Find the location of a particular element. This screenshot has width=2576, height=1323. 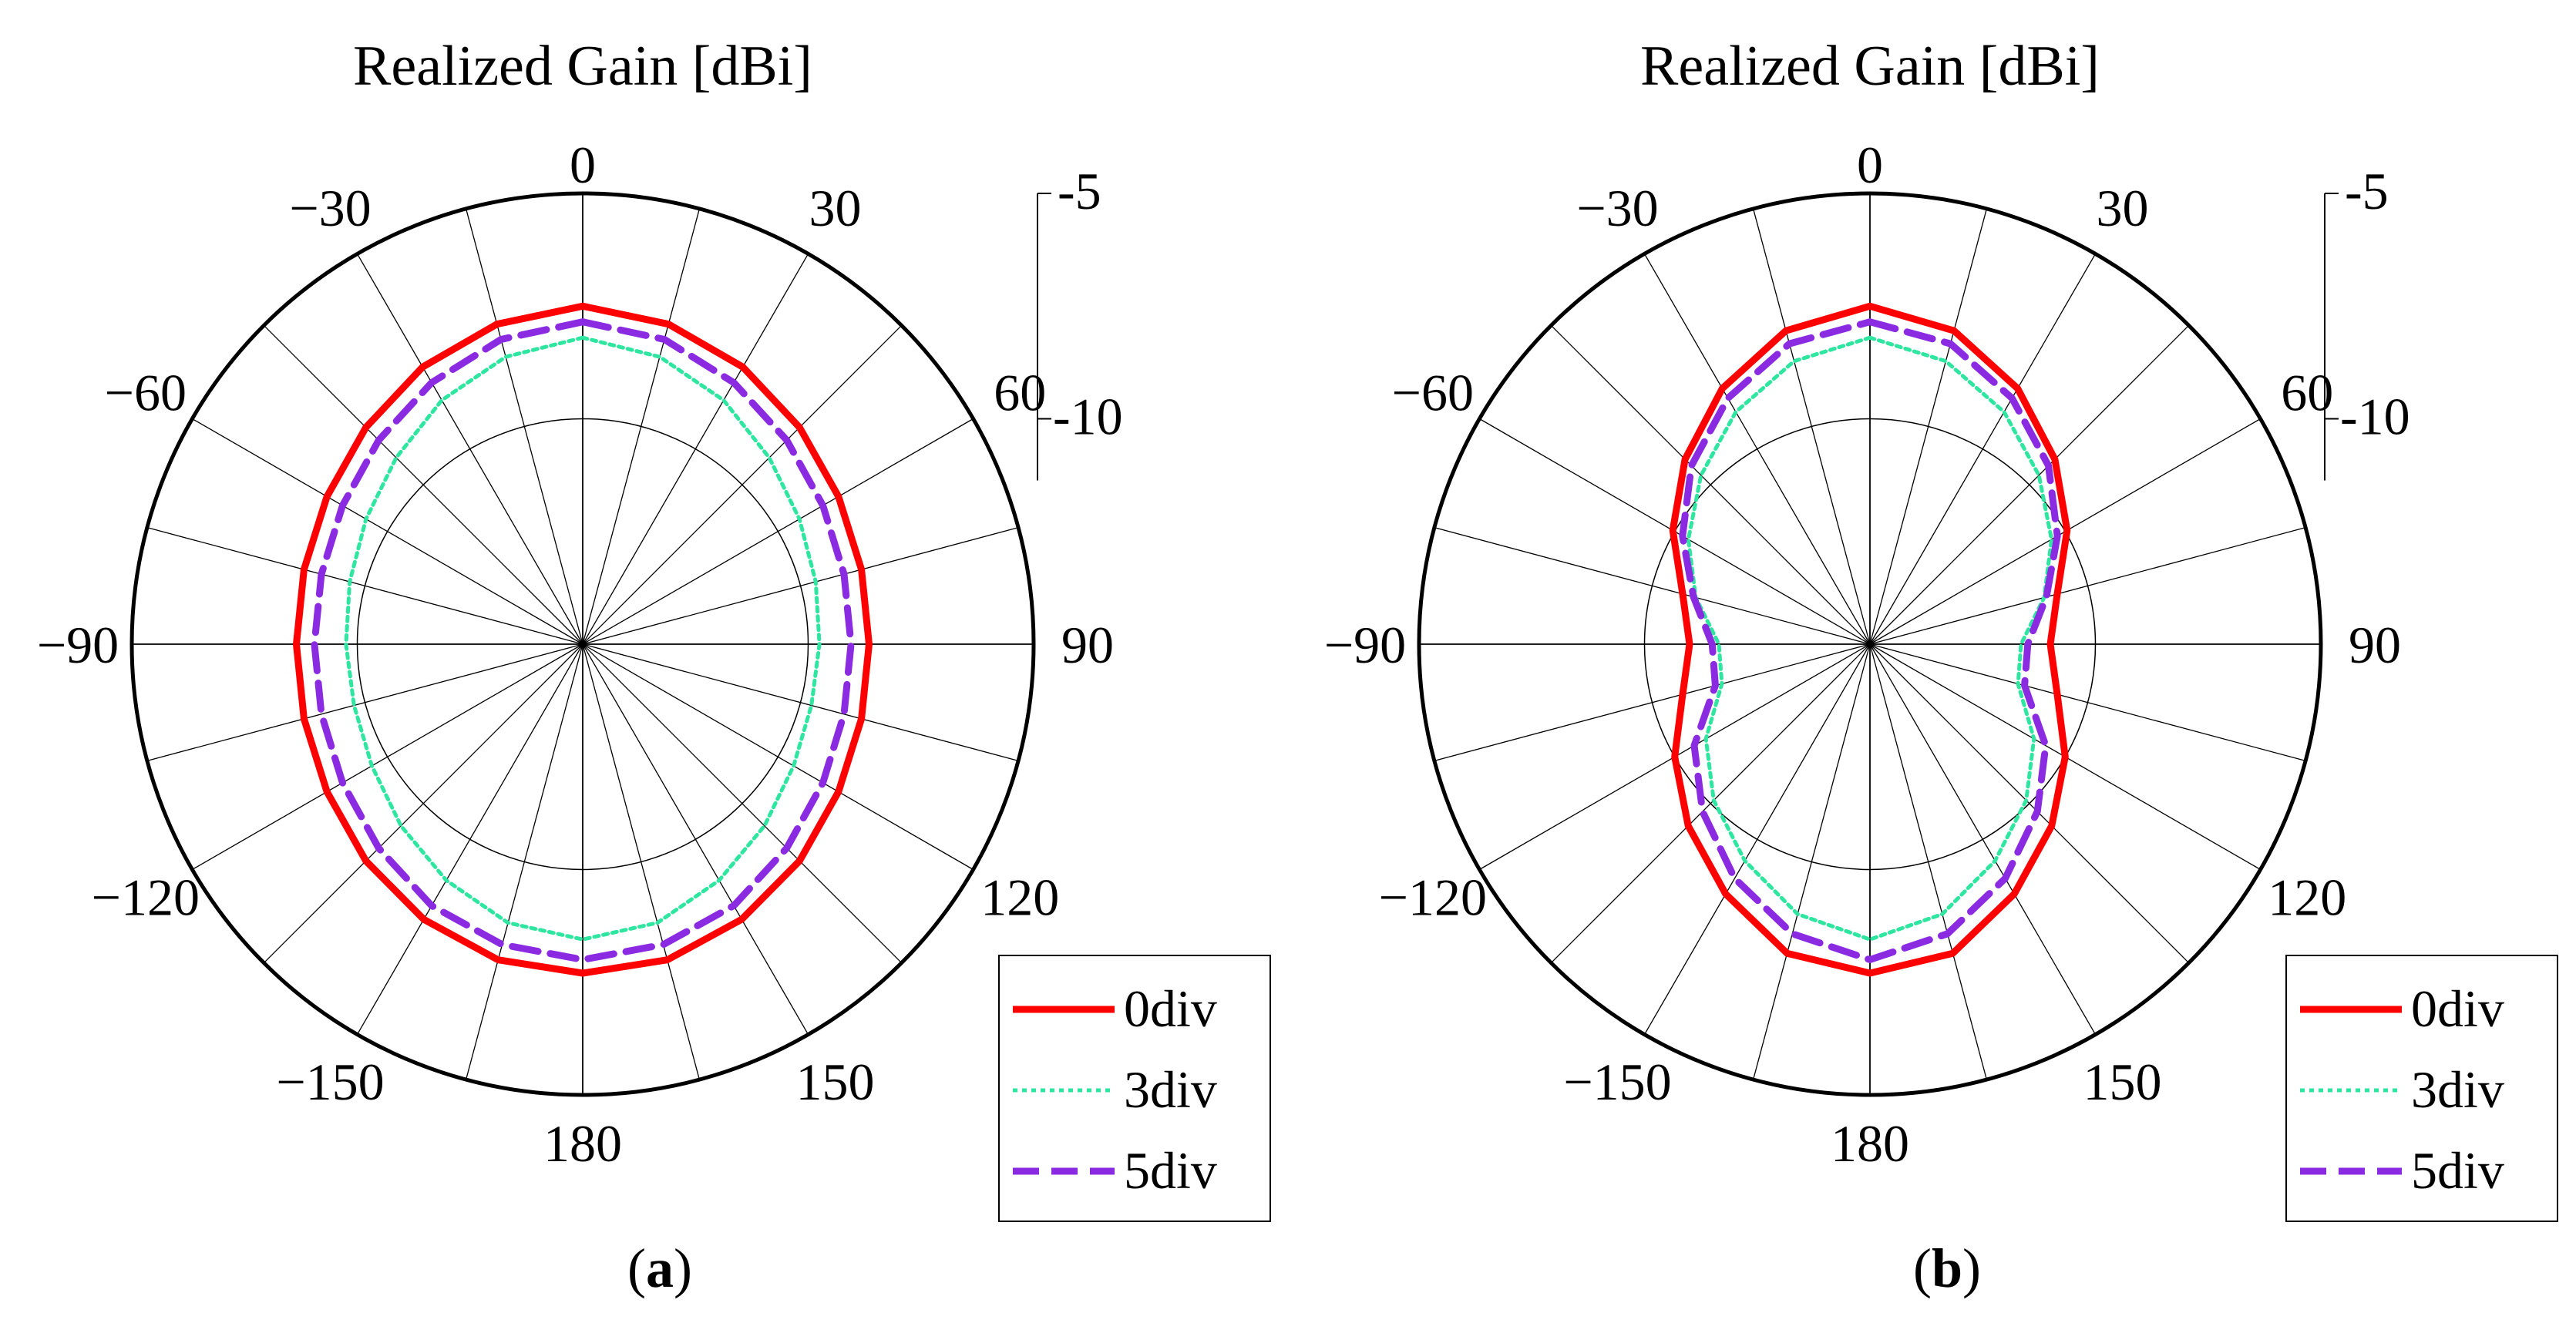

panel-letter: a is located at coordinates (660, 1268).